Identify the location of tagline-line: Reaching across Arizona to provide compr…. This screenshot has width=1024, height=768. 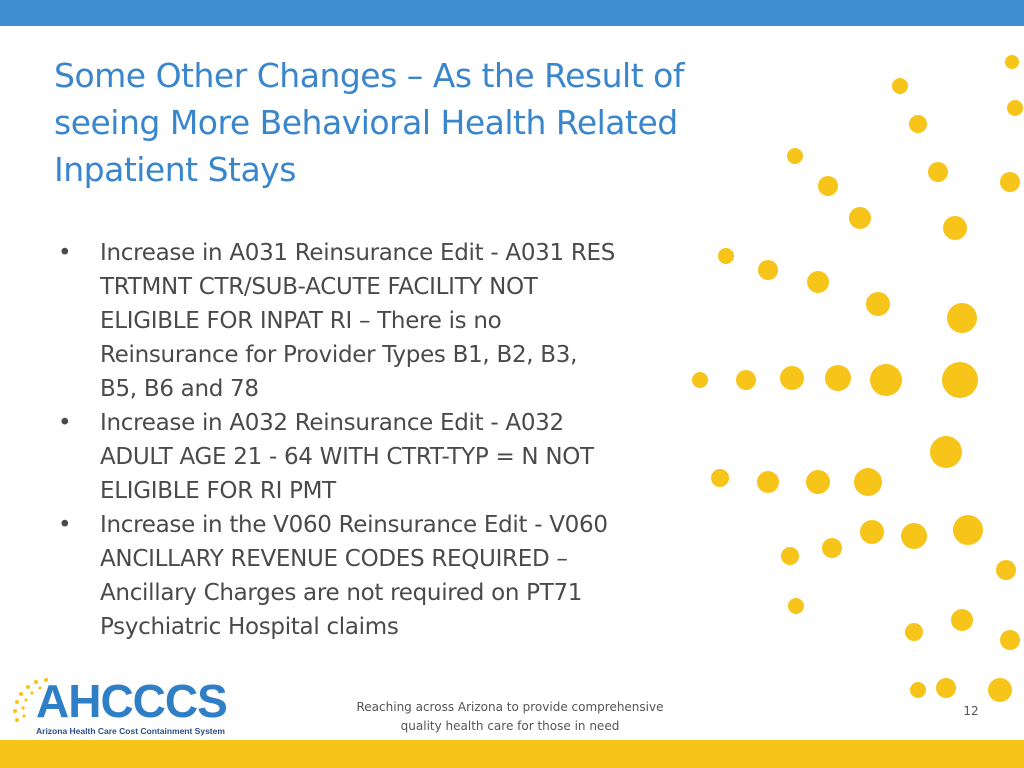
(510, 707).